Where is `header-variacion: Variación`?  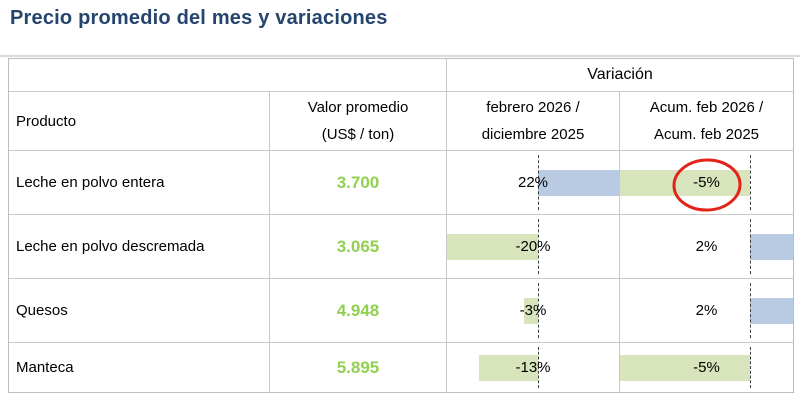
header-variacion: Variación is located at coordinates (620, 75).